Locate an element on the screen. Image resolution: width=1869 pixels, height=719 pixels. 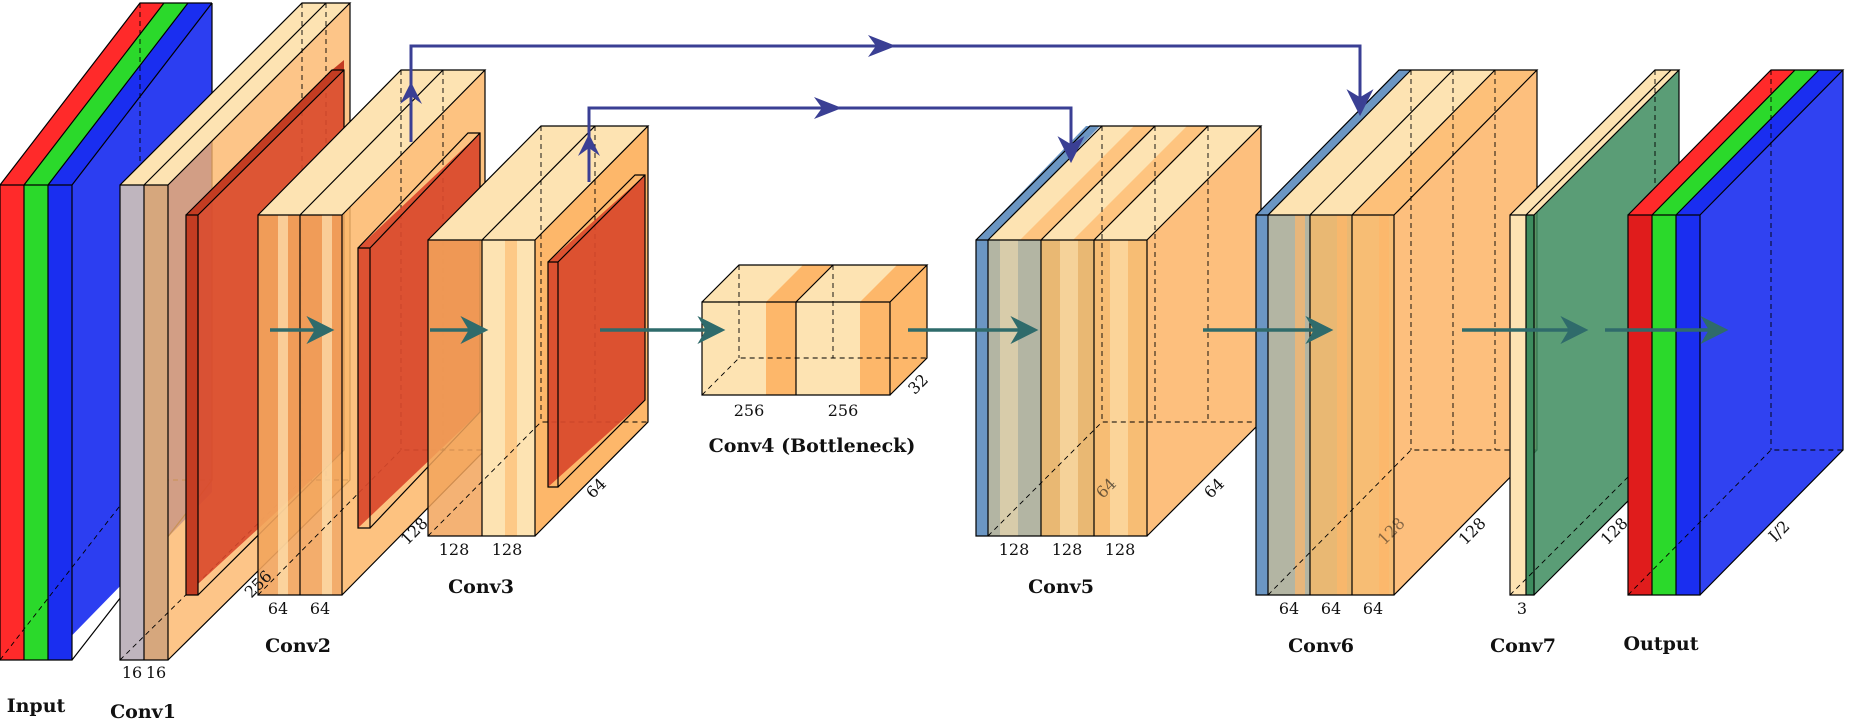
conv5-dim-2: 128 is located at coordinates (1067, 549).